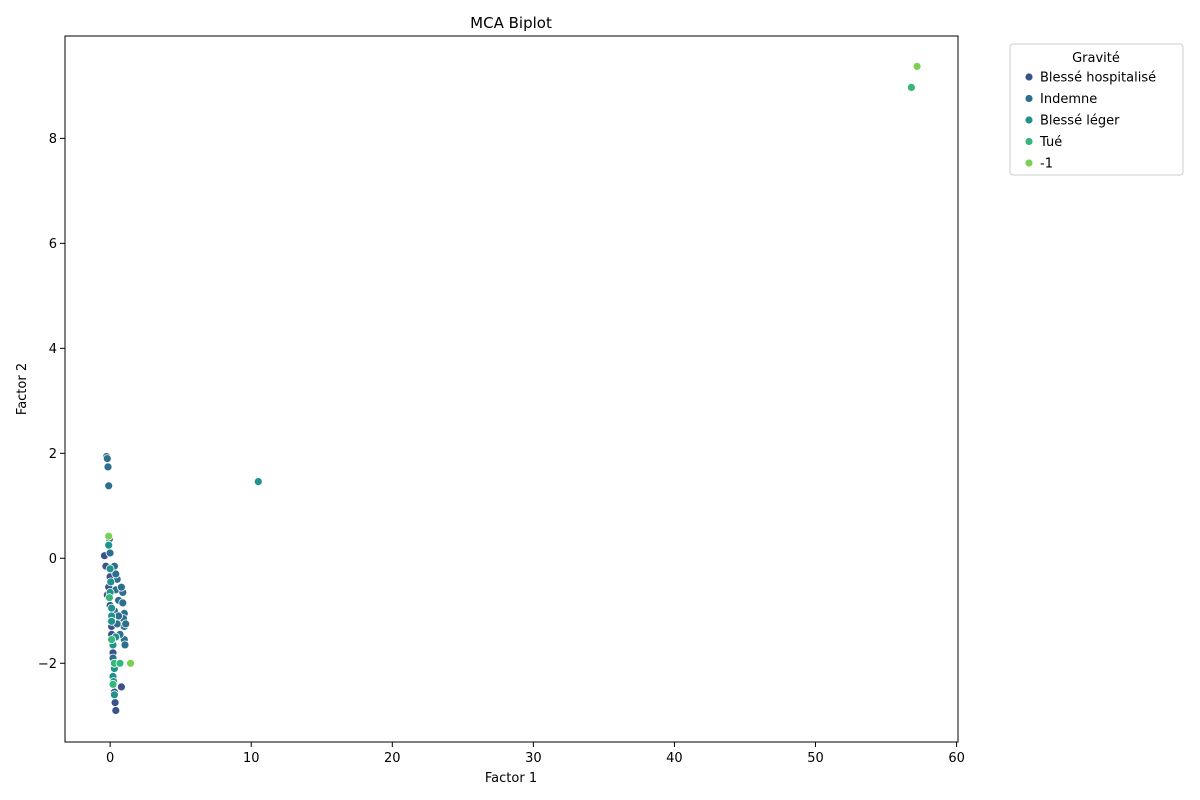 This screenshot has height=800, width=1200. I want to click on y-tick-label: 0, so click(53, 559).